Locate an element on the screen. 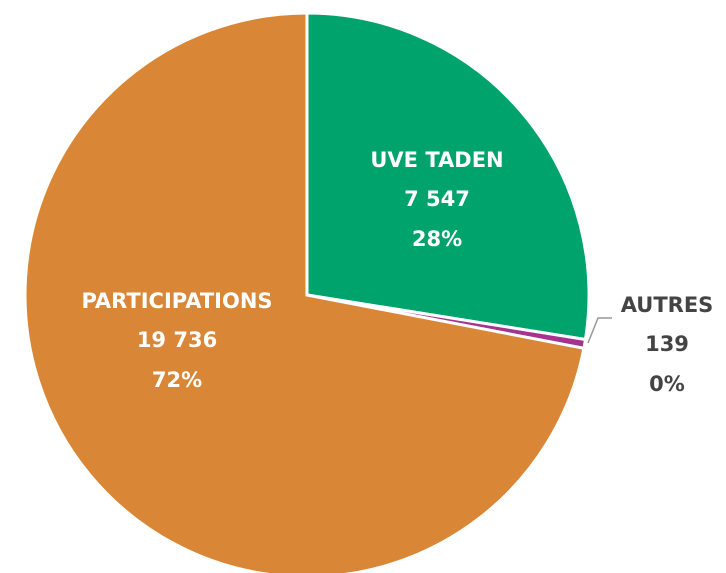  percent-label: 0% is located at coordinates (667, 384).